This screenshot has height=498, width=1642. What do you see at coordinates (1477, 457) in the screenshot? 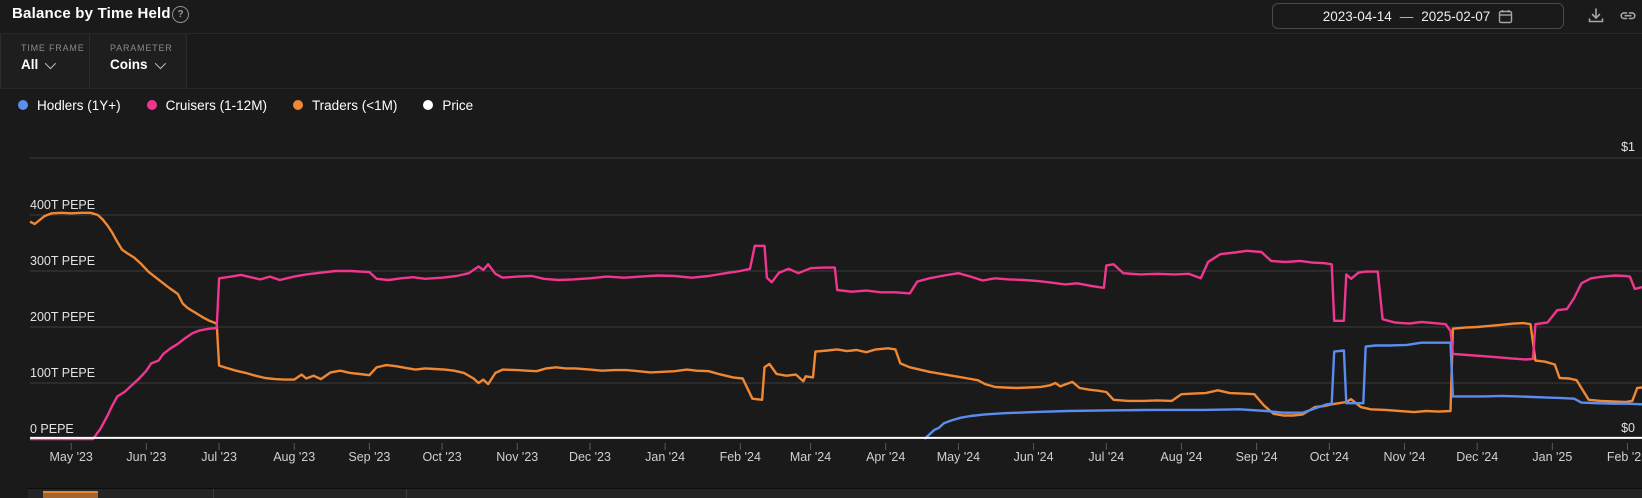
I see `x-axis-label: Dec '24` at bounding box center [1477, 457].